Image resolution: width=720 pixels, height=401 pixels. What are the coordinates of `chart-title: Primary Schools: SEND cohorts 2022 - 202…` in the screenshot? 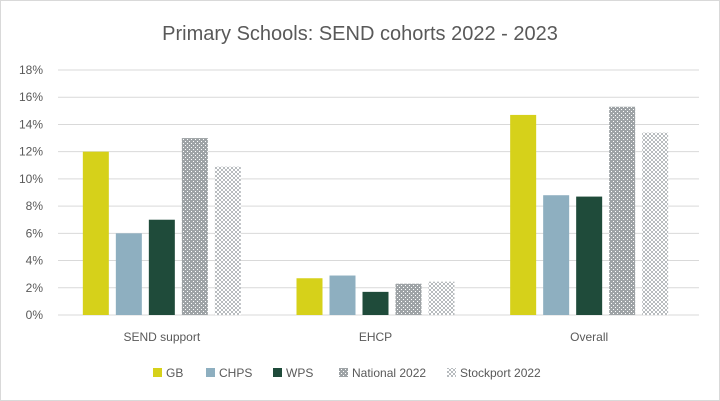 It's located at (360, 34).